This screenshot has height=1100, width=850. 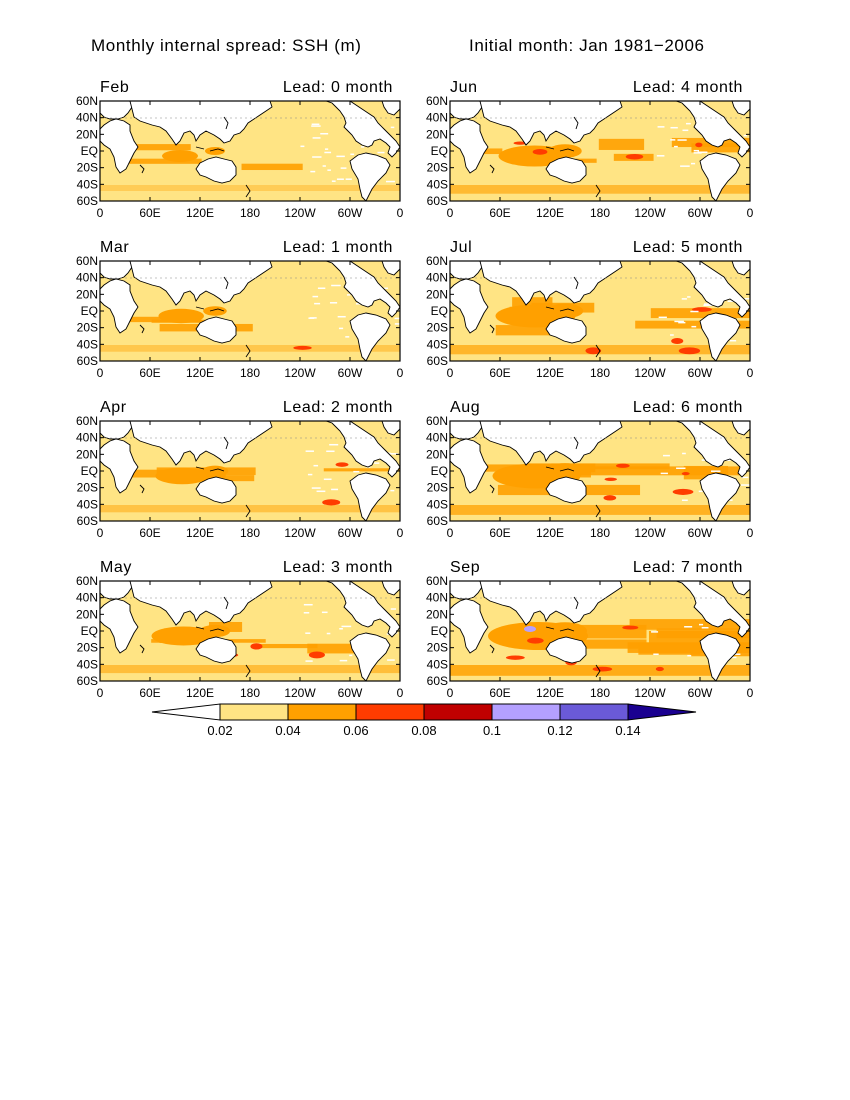 I want to click on colorbar-min-arrow, so click(x=186, y=712).